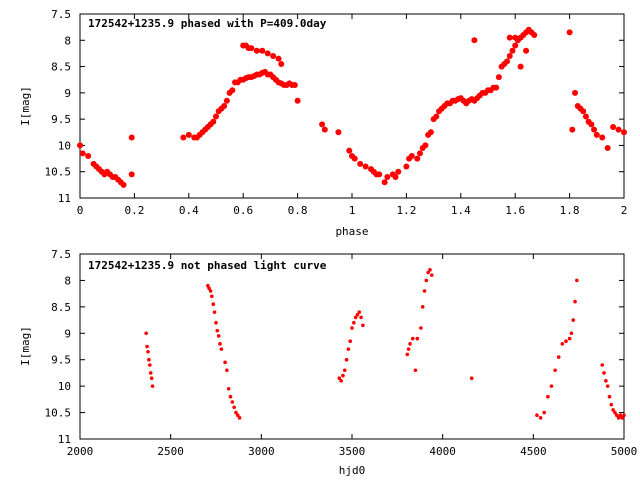  Describe the element at coordinates (61, 254) in the screenshot. I see `unphased-y-tick-label: 7.5` at that location.